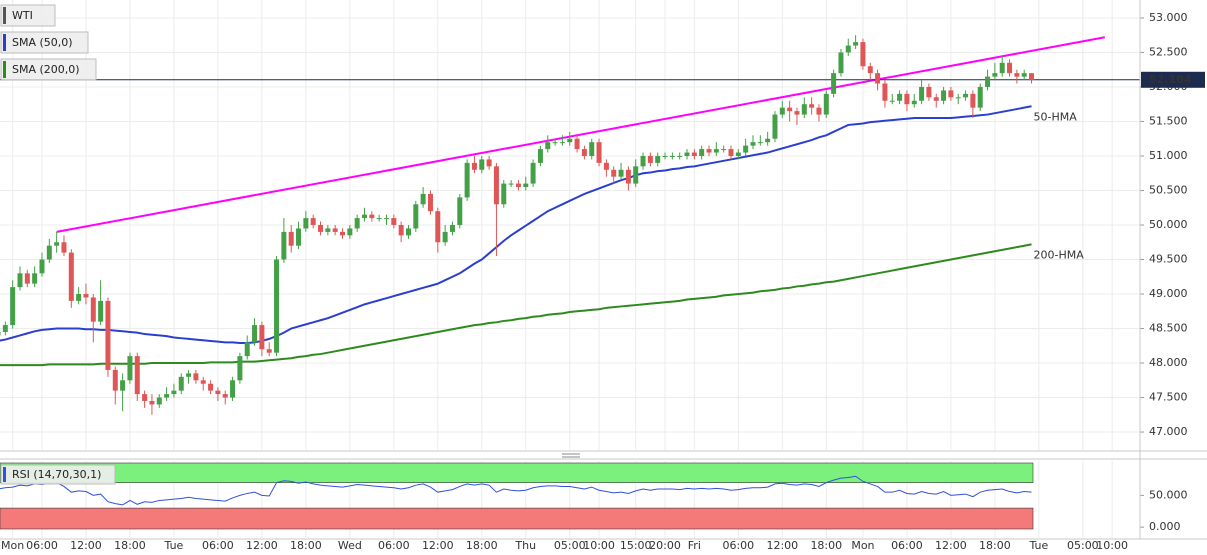 This screenshot has width=1207, height=555. I want to click on y-tick-label: 48.500, so click(1168, 328).